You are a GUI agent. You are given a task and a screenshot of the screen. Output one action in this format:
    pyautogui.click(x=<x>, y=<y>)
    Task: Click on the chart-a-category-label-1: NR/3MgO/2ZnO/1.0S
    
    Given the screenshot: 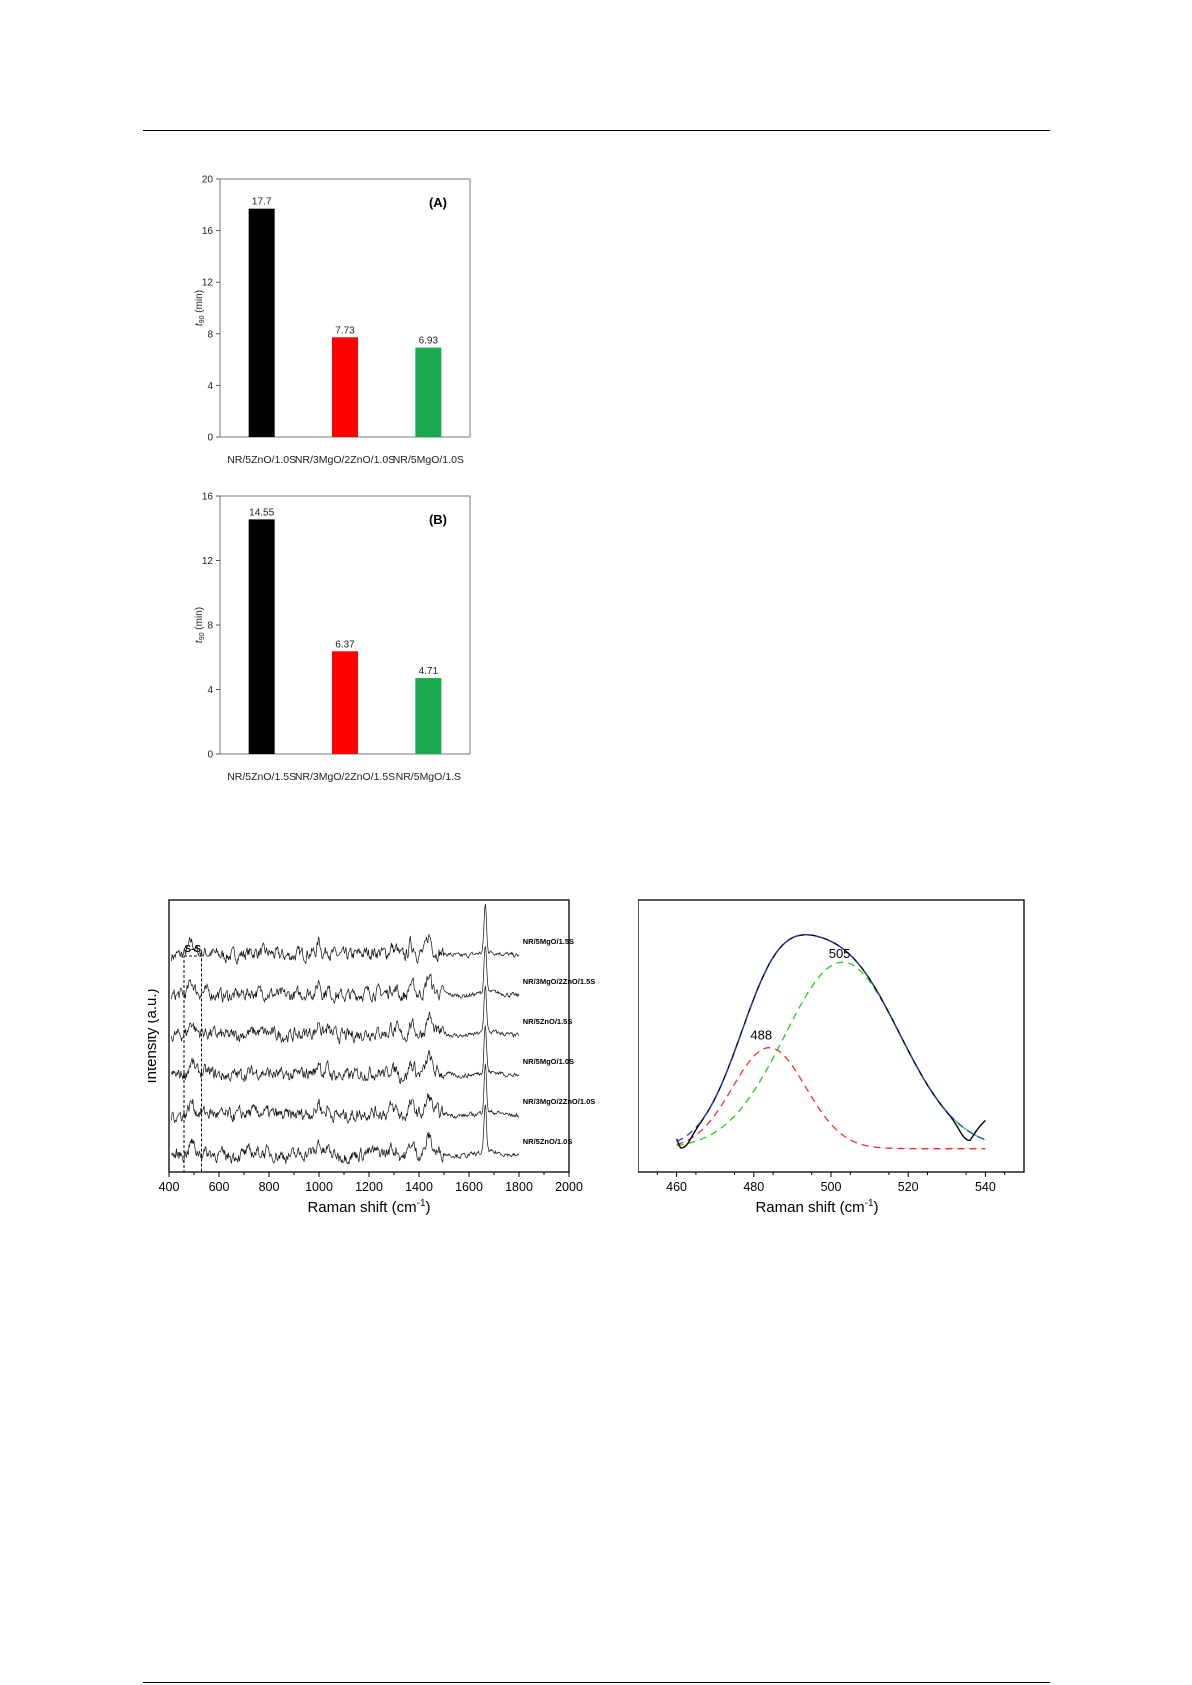 What is the action you would take?
    pyautogui.click(x=345, y=460)
    